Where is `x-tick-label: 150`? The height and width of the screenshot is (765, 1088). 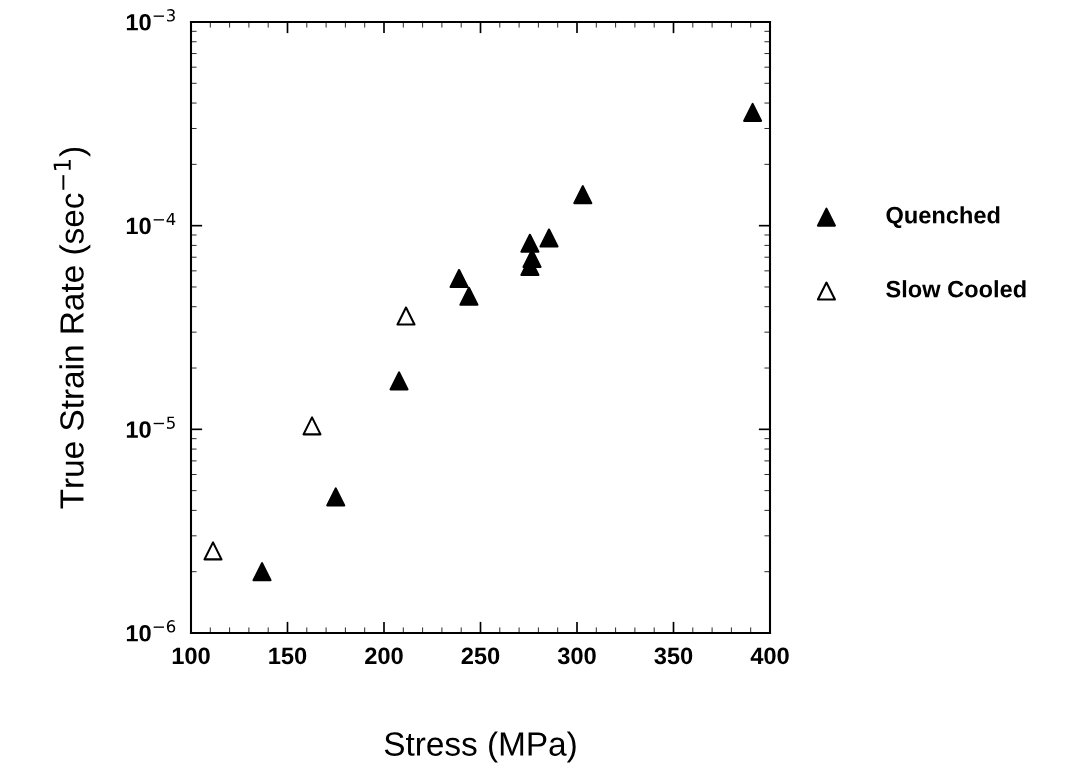
x-tick-label: 150 is located at coordinates (288, 656).